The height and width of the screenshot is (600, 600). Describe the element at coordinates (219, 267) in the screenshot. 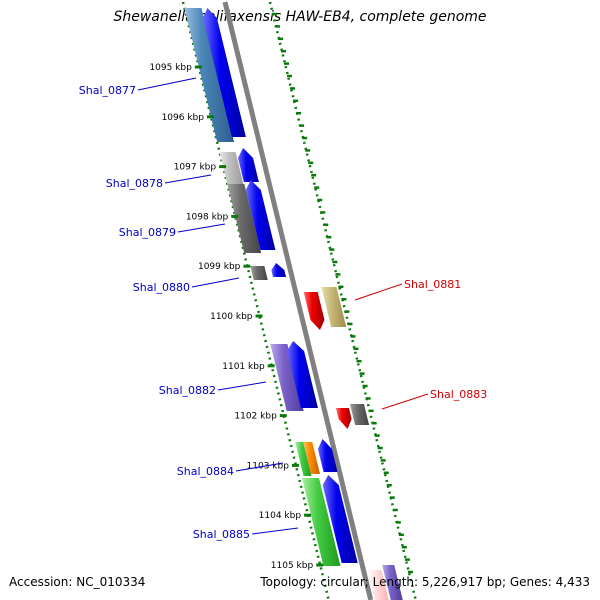

I see `ruler-label: 1099 kbp` at that location.